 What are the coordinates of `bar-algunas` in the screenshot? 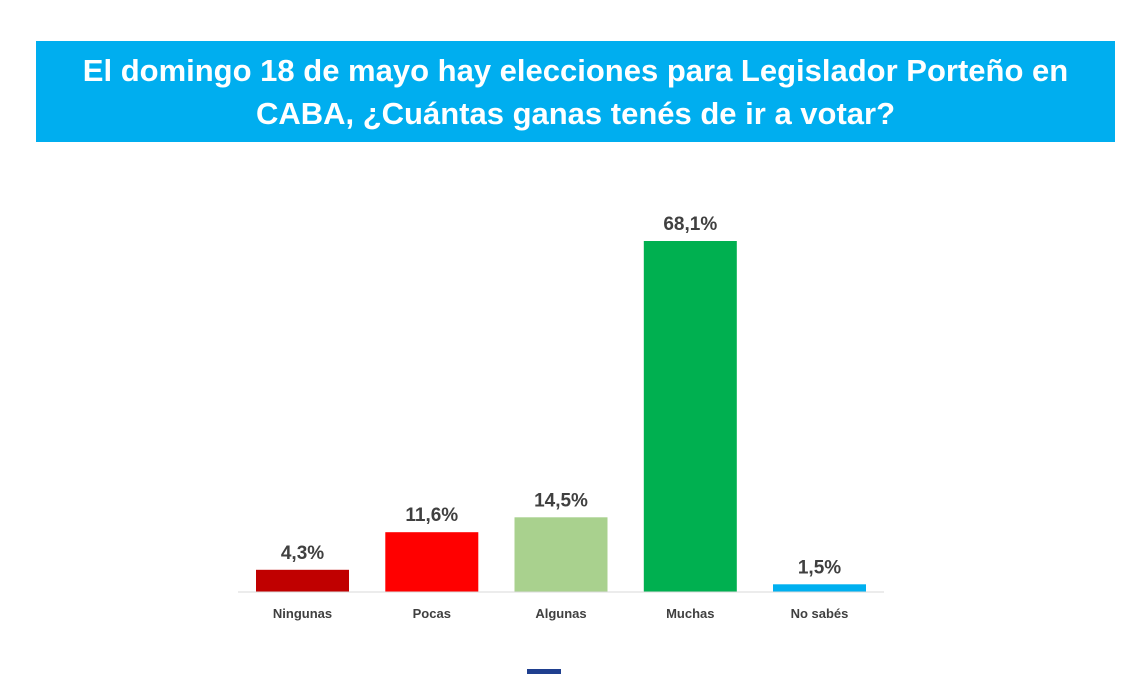 It's located at (561, 554).